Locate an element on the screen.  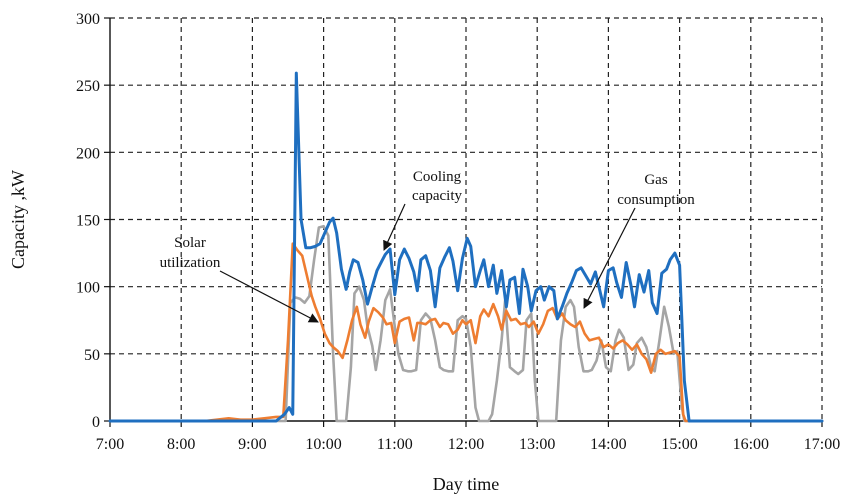
y-tick-label: 50 is located at coordinates (92, 355).